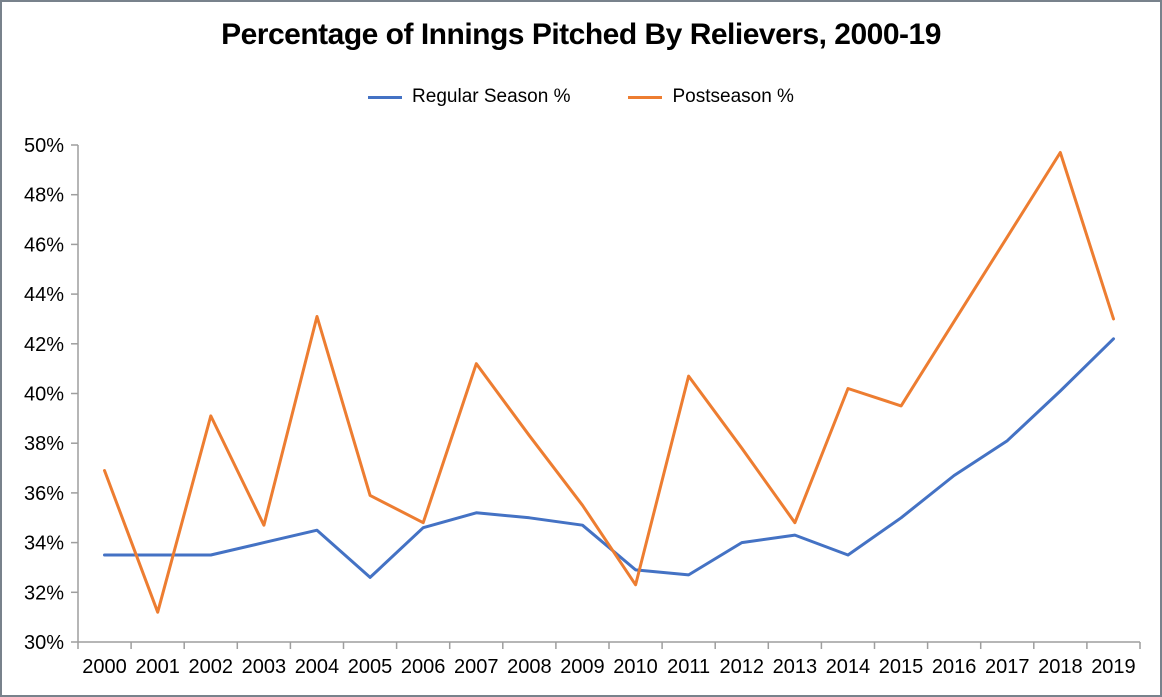  I want to click on legend-label-postseason: Postseason %, so click(733, 96).